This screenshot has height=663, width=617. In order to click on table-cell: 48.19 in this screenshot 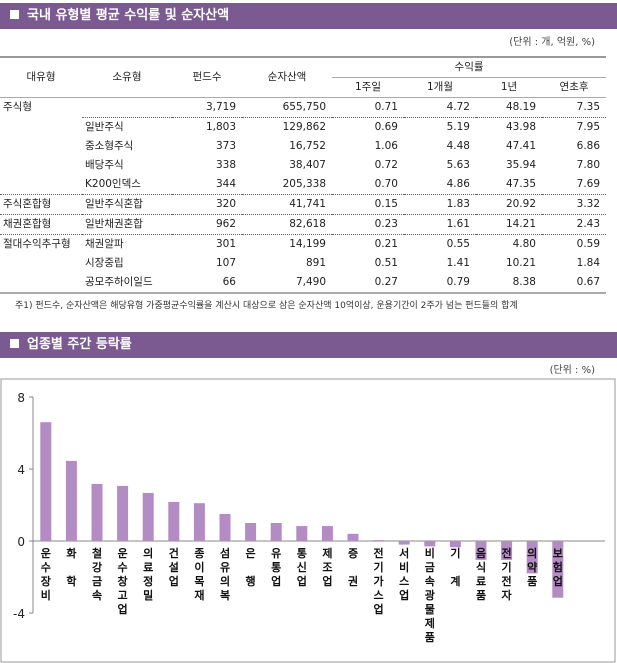, I will do `click(509, 107)`.